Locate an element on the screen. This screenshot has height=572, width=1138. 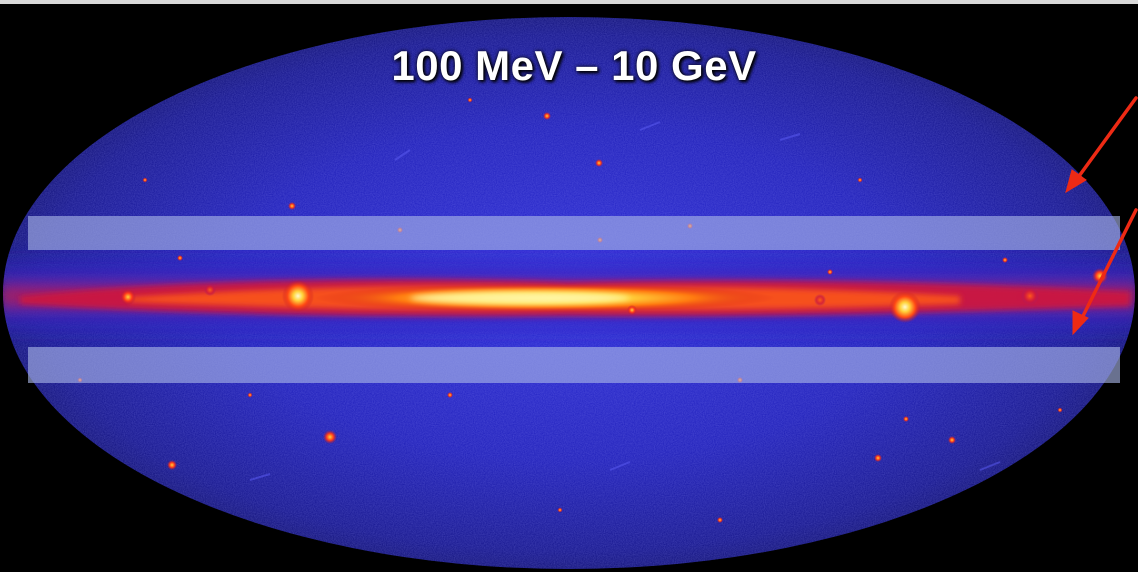
annotation-arrows is located at coordinates (1101, 216).